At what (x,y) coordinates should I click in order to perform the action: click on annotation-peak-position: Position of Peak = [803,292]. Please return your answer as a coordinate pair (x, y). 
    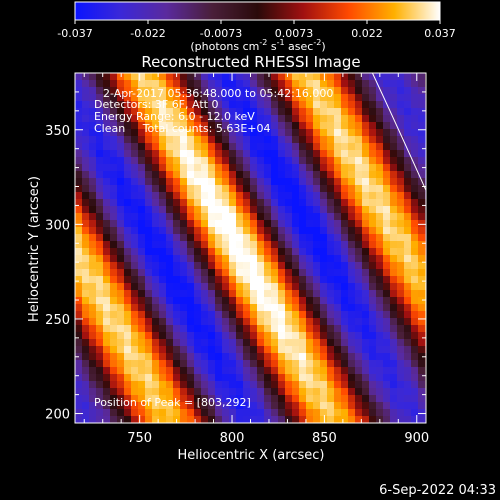
    Looking at the image, I should click on (172, 402).